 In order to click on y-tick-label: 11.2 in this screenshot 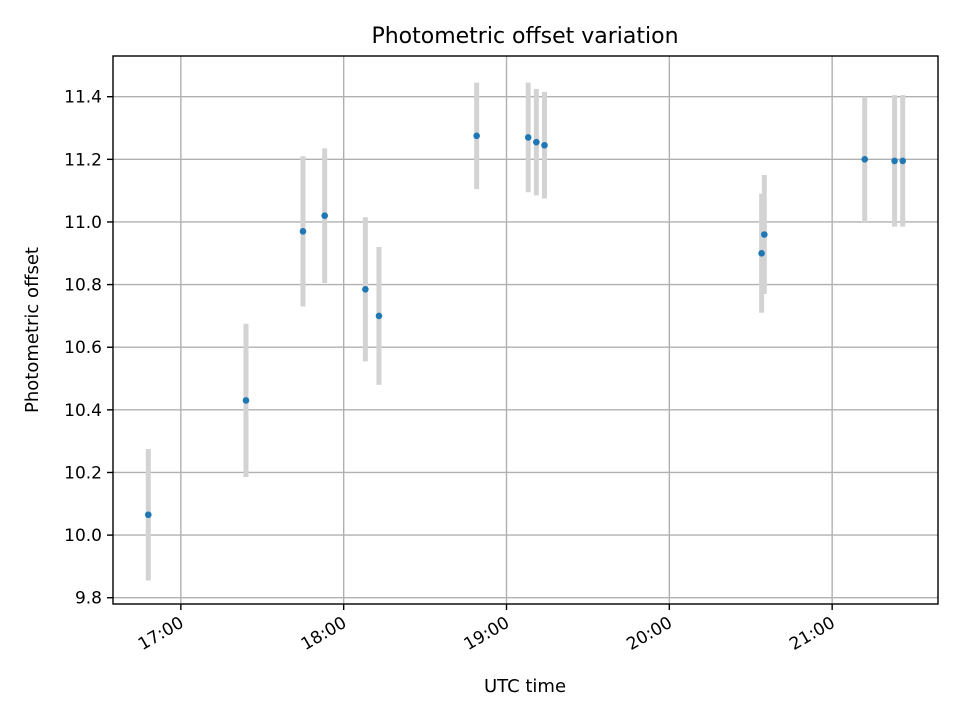, I will do `click(83, 160)`.